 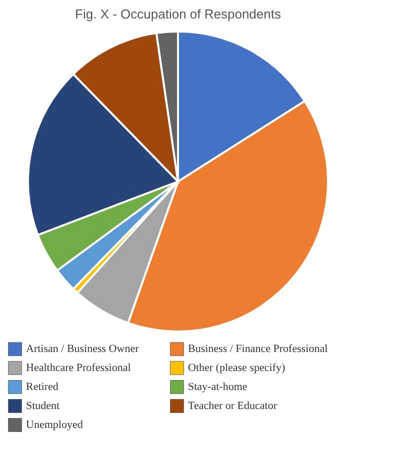 What do you see at coordinates (55, 425) in the screenshot?
I see `legend-label: Unemployed` at bounding box center [55, 425].